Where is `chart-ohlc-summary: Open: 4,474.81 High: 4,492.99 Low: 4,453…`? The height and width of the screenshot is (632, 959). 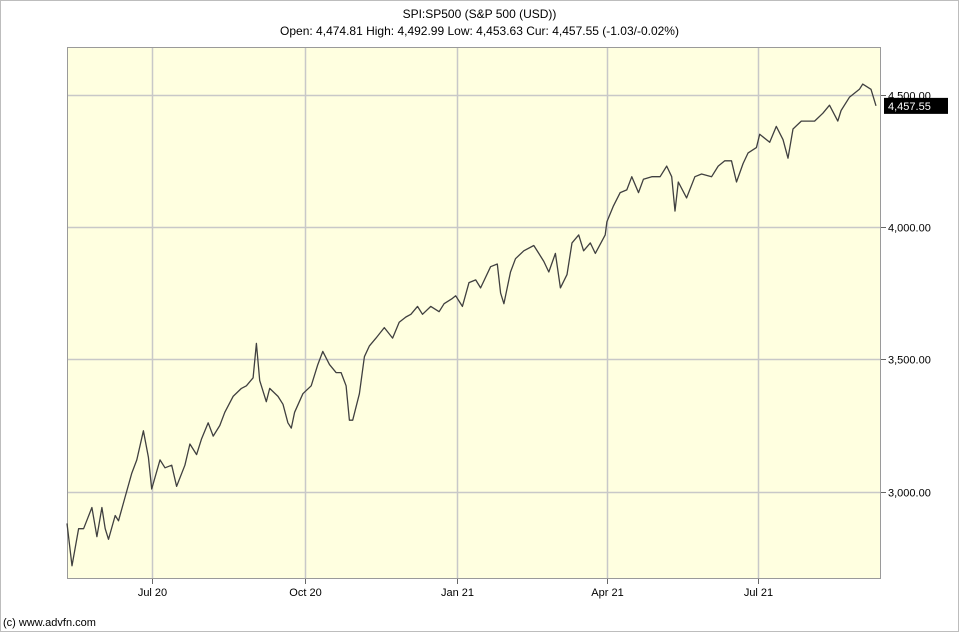
chart-ohlc-summary: Open: 4,474.81 High: 4,492.99 Low: 4,453… is located at coordinates (479, 31).